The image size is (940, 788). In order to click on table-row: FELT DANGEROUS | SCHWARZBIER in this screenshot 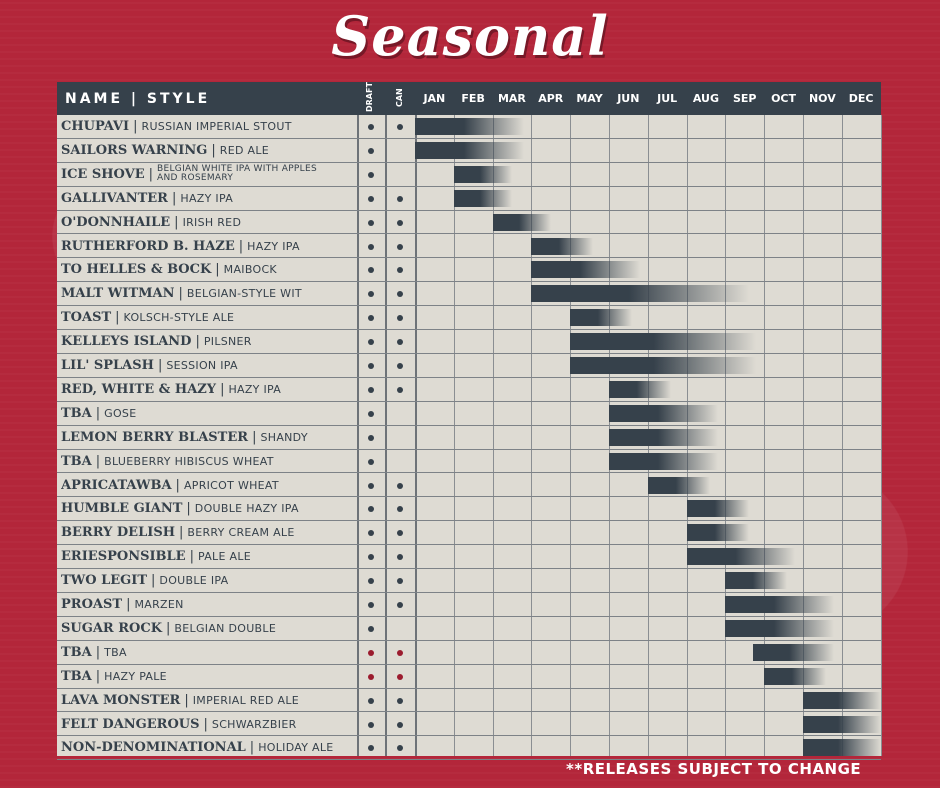, I will do `click(469, 725)`.